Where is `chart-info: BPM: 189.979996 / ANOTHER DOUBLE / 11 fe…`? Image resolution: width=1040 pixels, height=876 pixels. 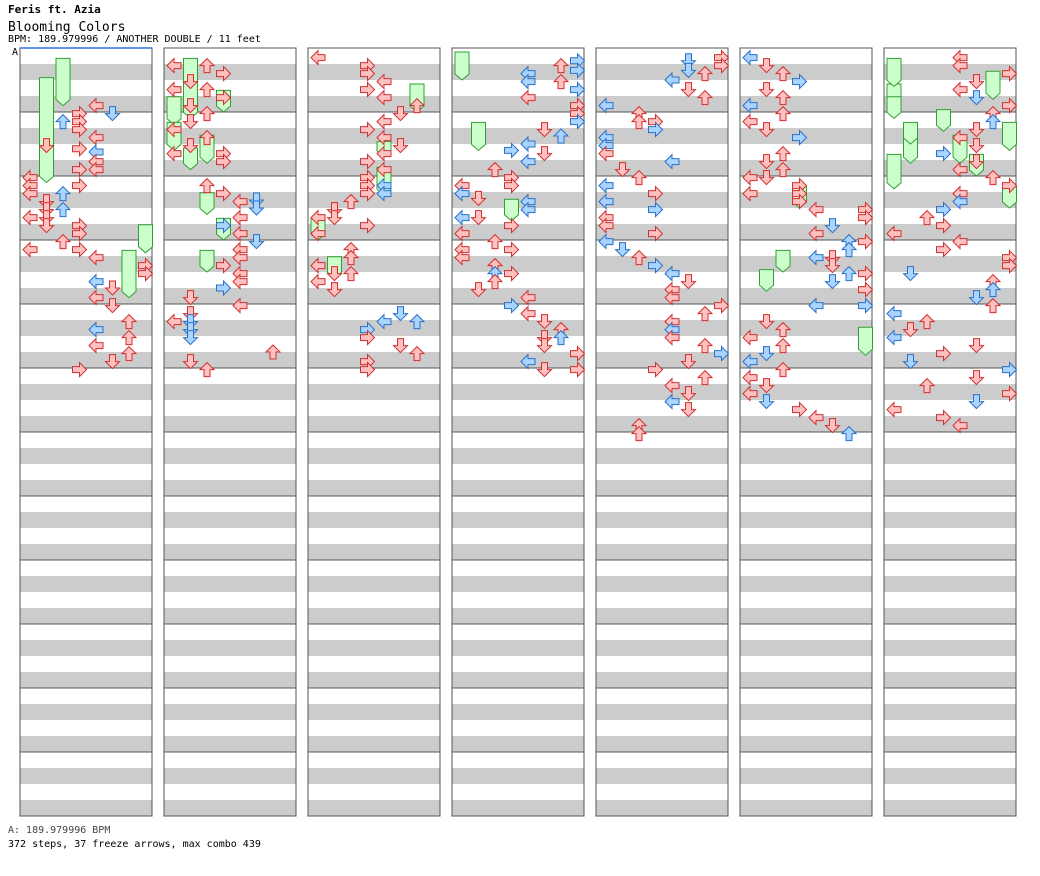
chart-info: BPM: 189.979996 / ANOTHER DOUBLE / 11 fe… is located at coordinates (134, 39).